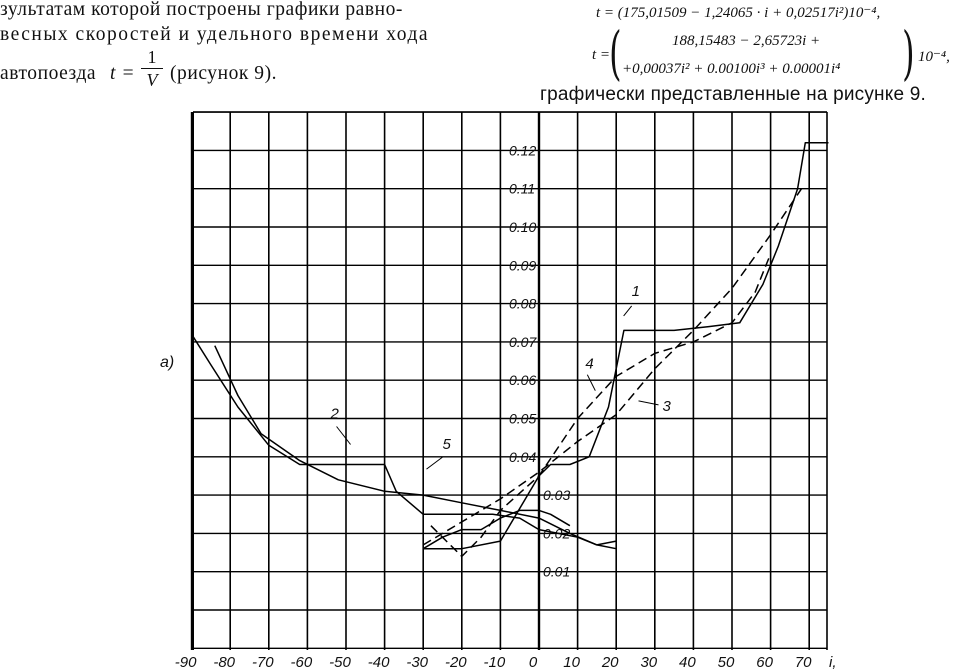 The width and height of the screenshot is (955, 669). Describe the element at coordinates (731, 69) in the screenshot. I see `formula-2-row-2: +0,00037i² + 0.00100i³ + 0.00001i⁴` at that location.